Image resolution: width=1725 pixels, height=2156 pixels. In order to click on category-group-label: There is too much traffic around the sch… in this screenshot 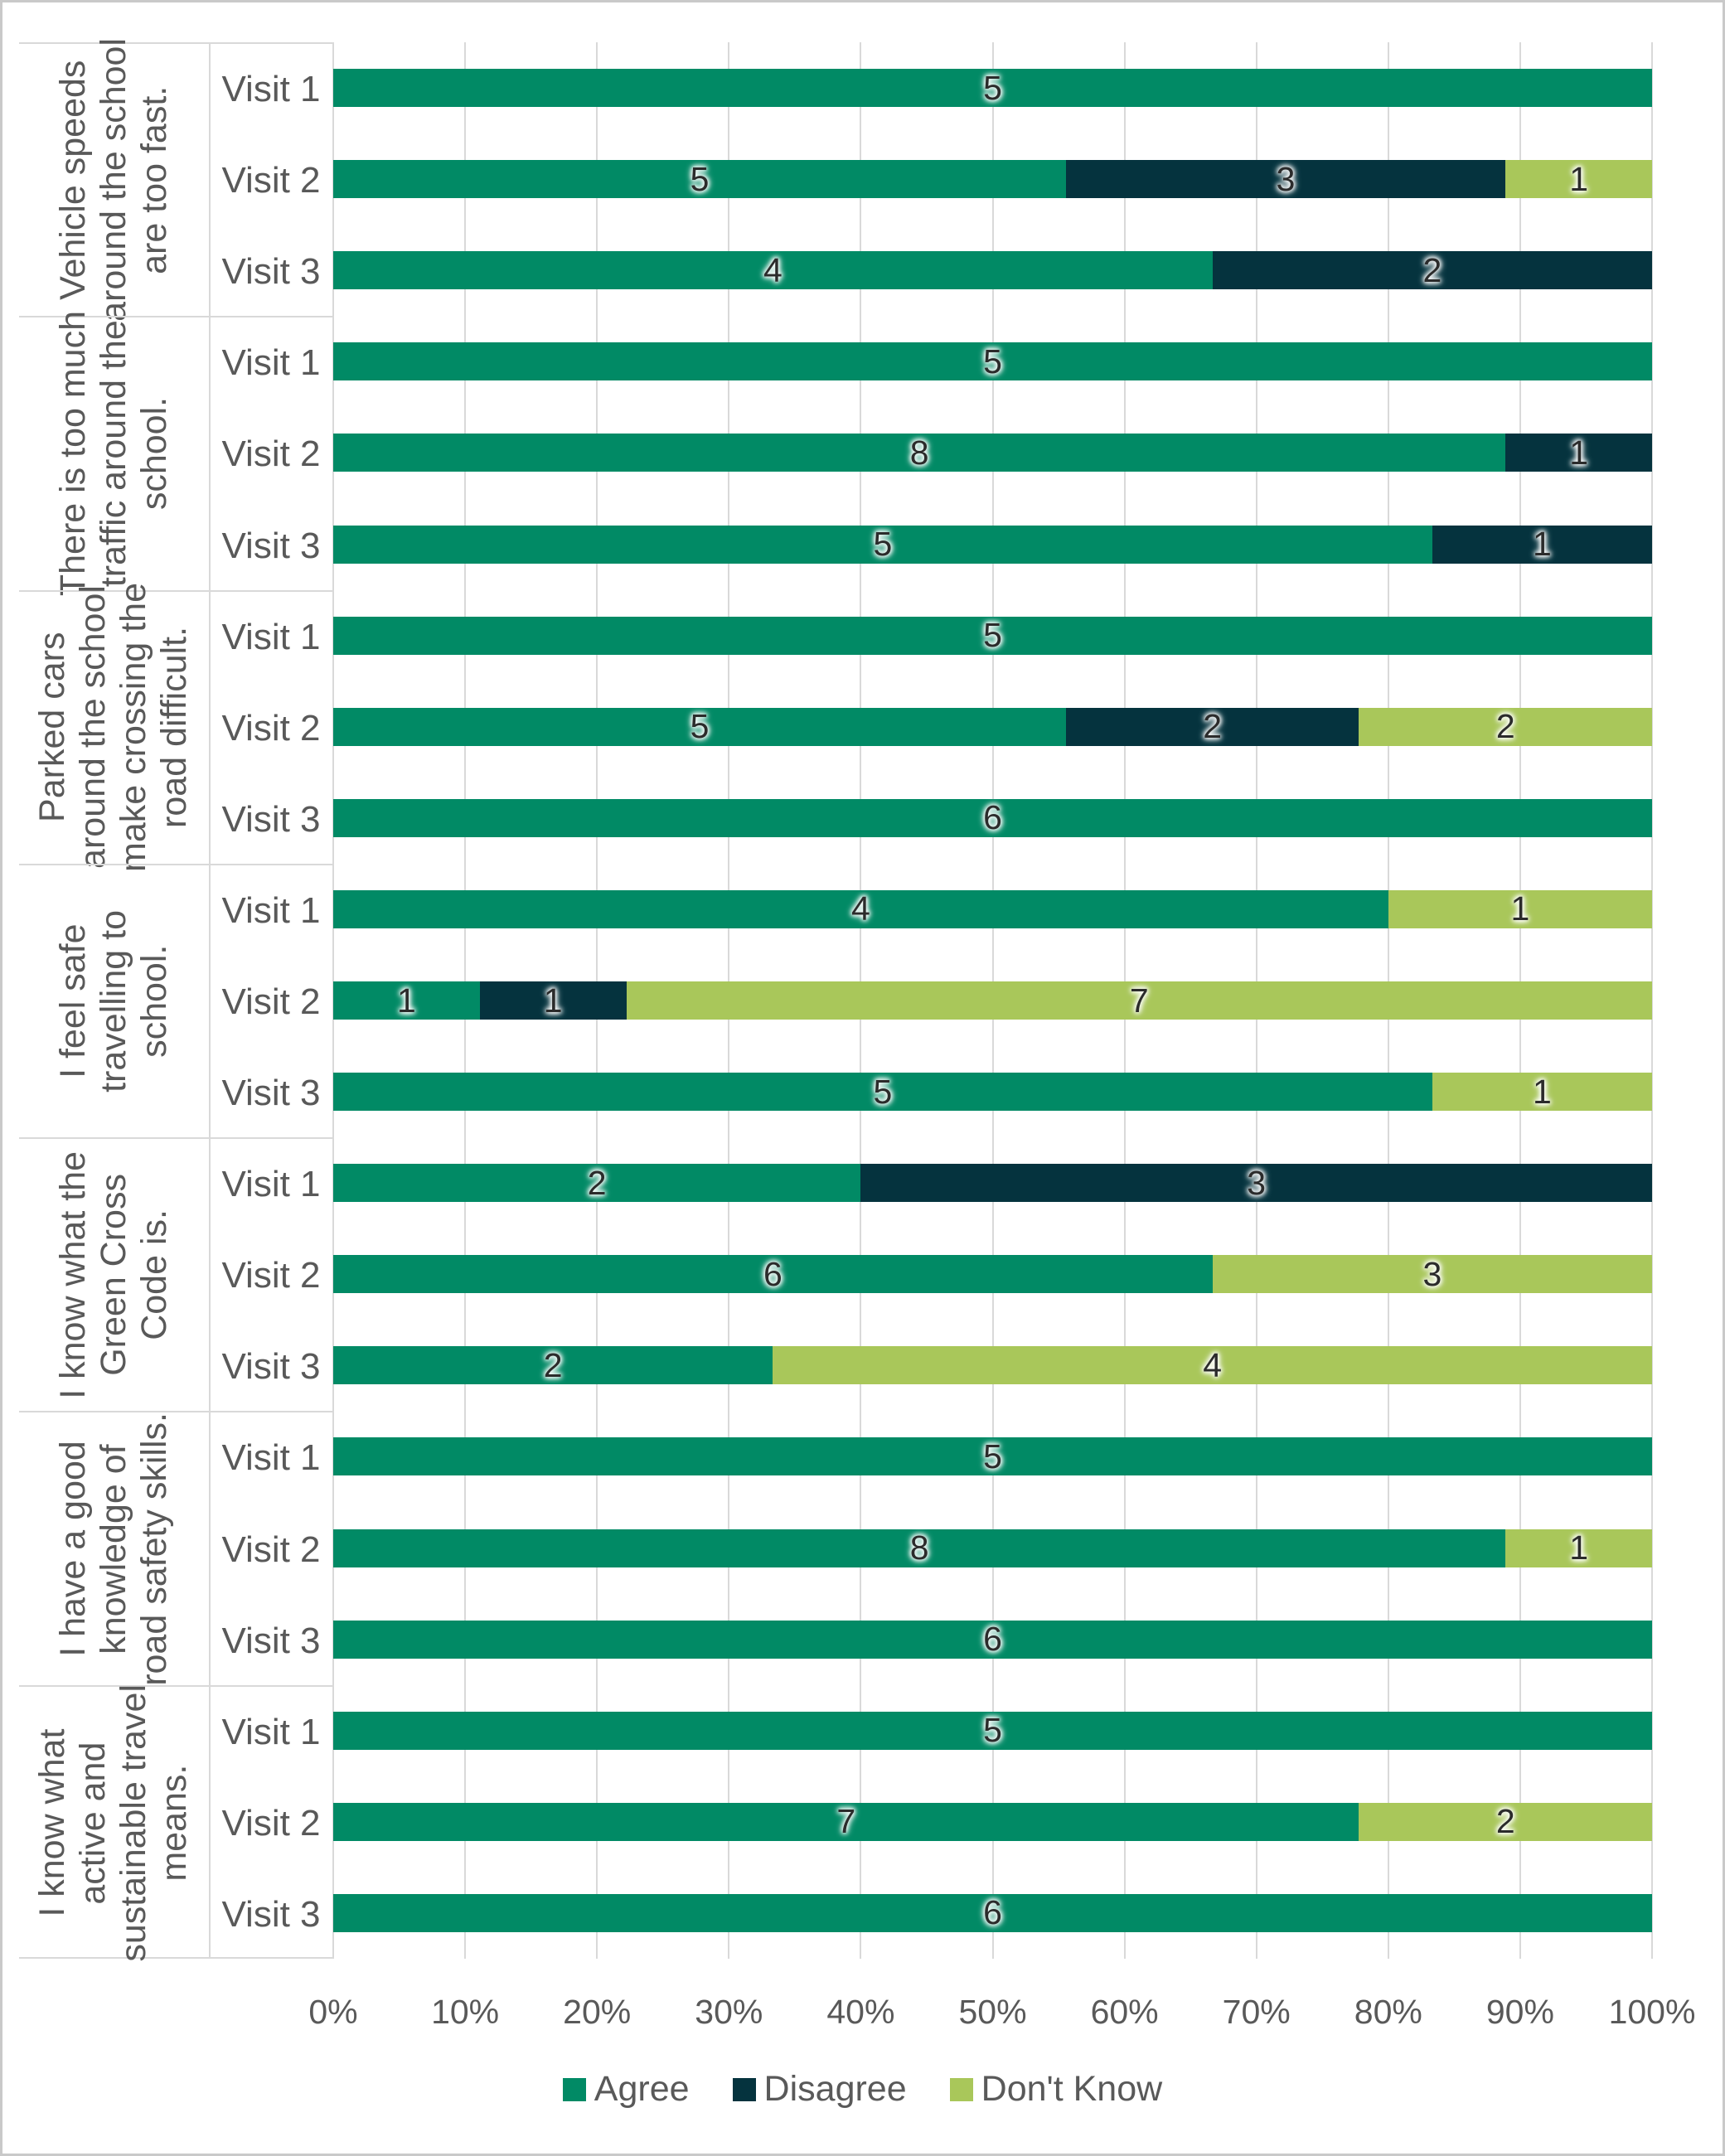, I will do `click(113, 454)`.